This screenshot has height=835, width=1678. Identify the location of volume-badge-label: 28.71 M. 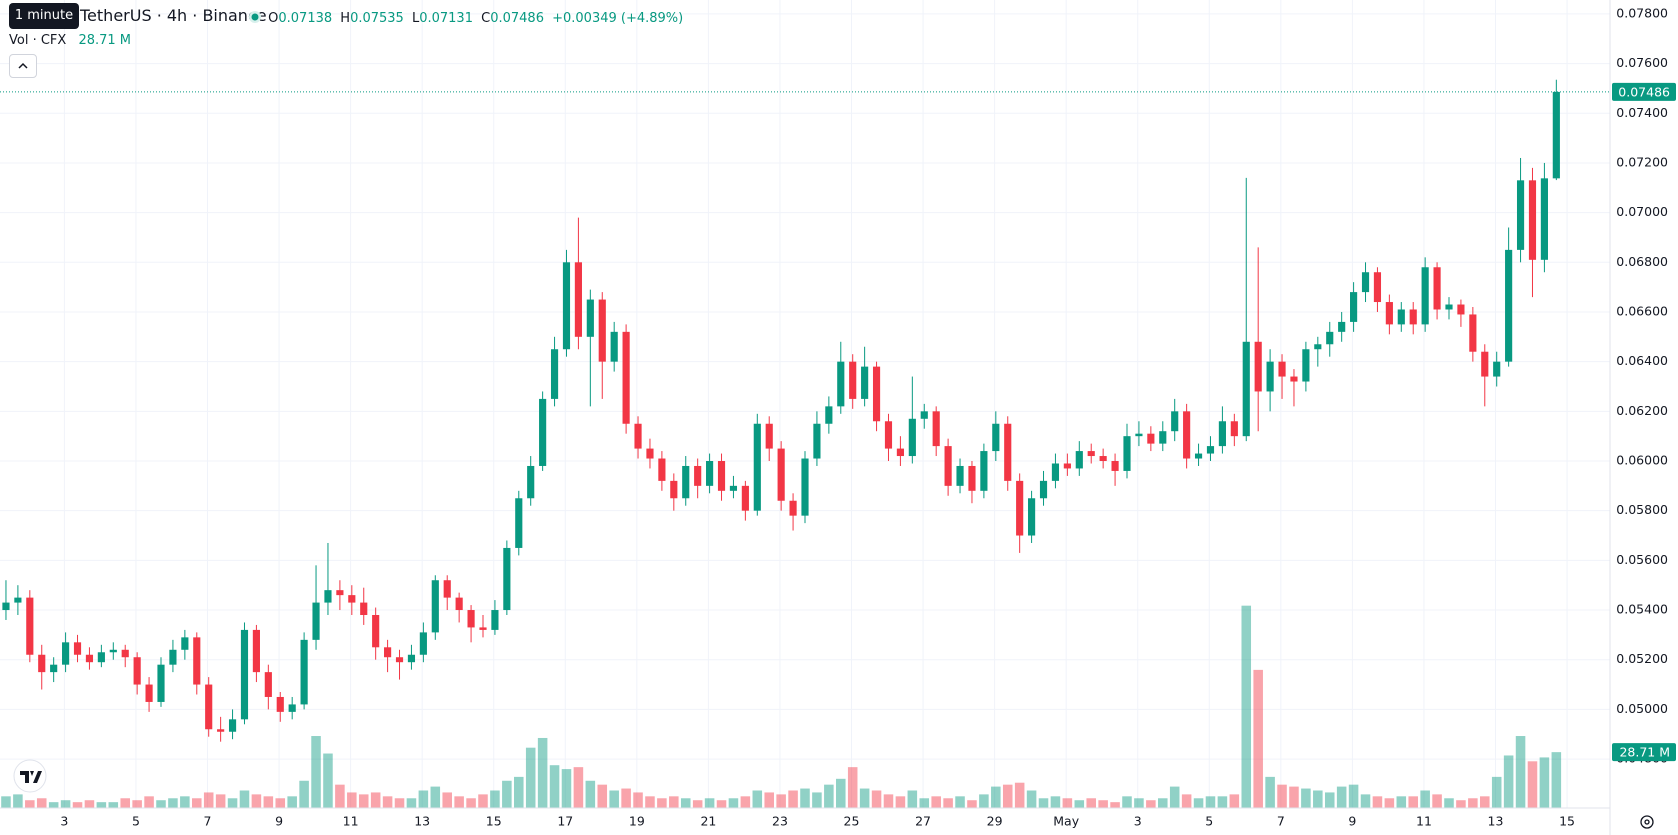
(1644, 752).